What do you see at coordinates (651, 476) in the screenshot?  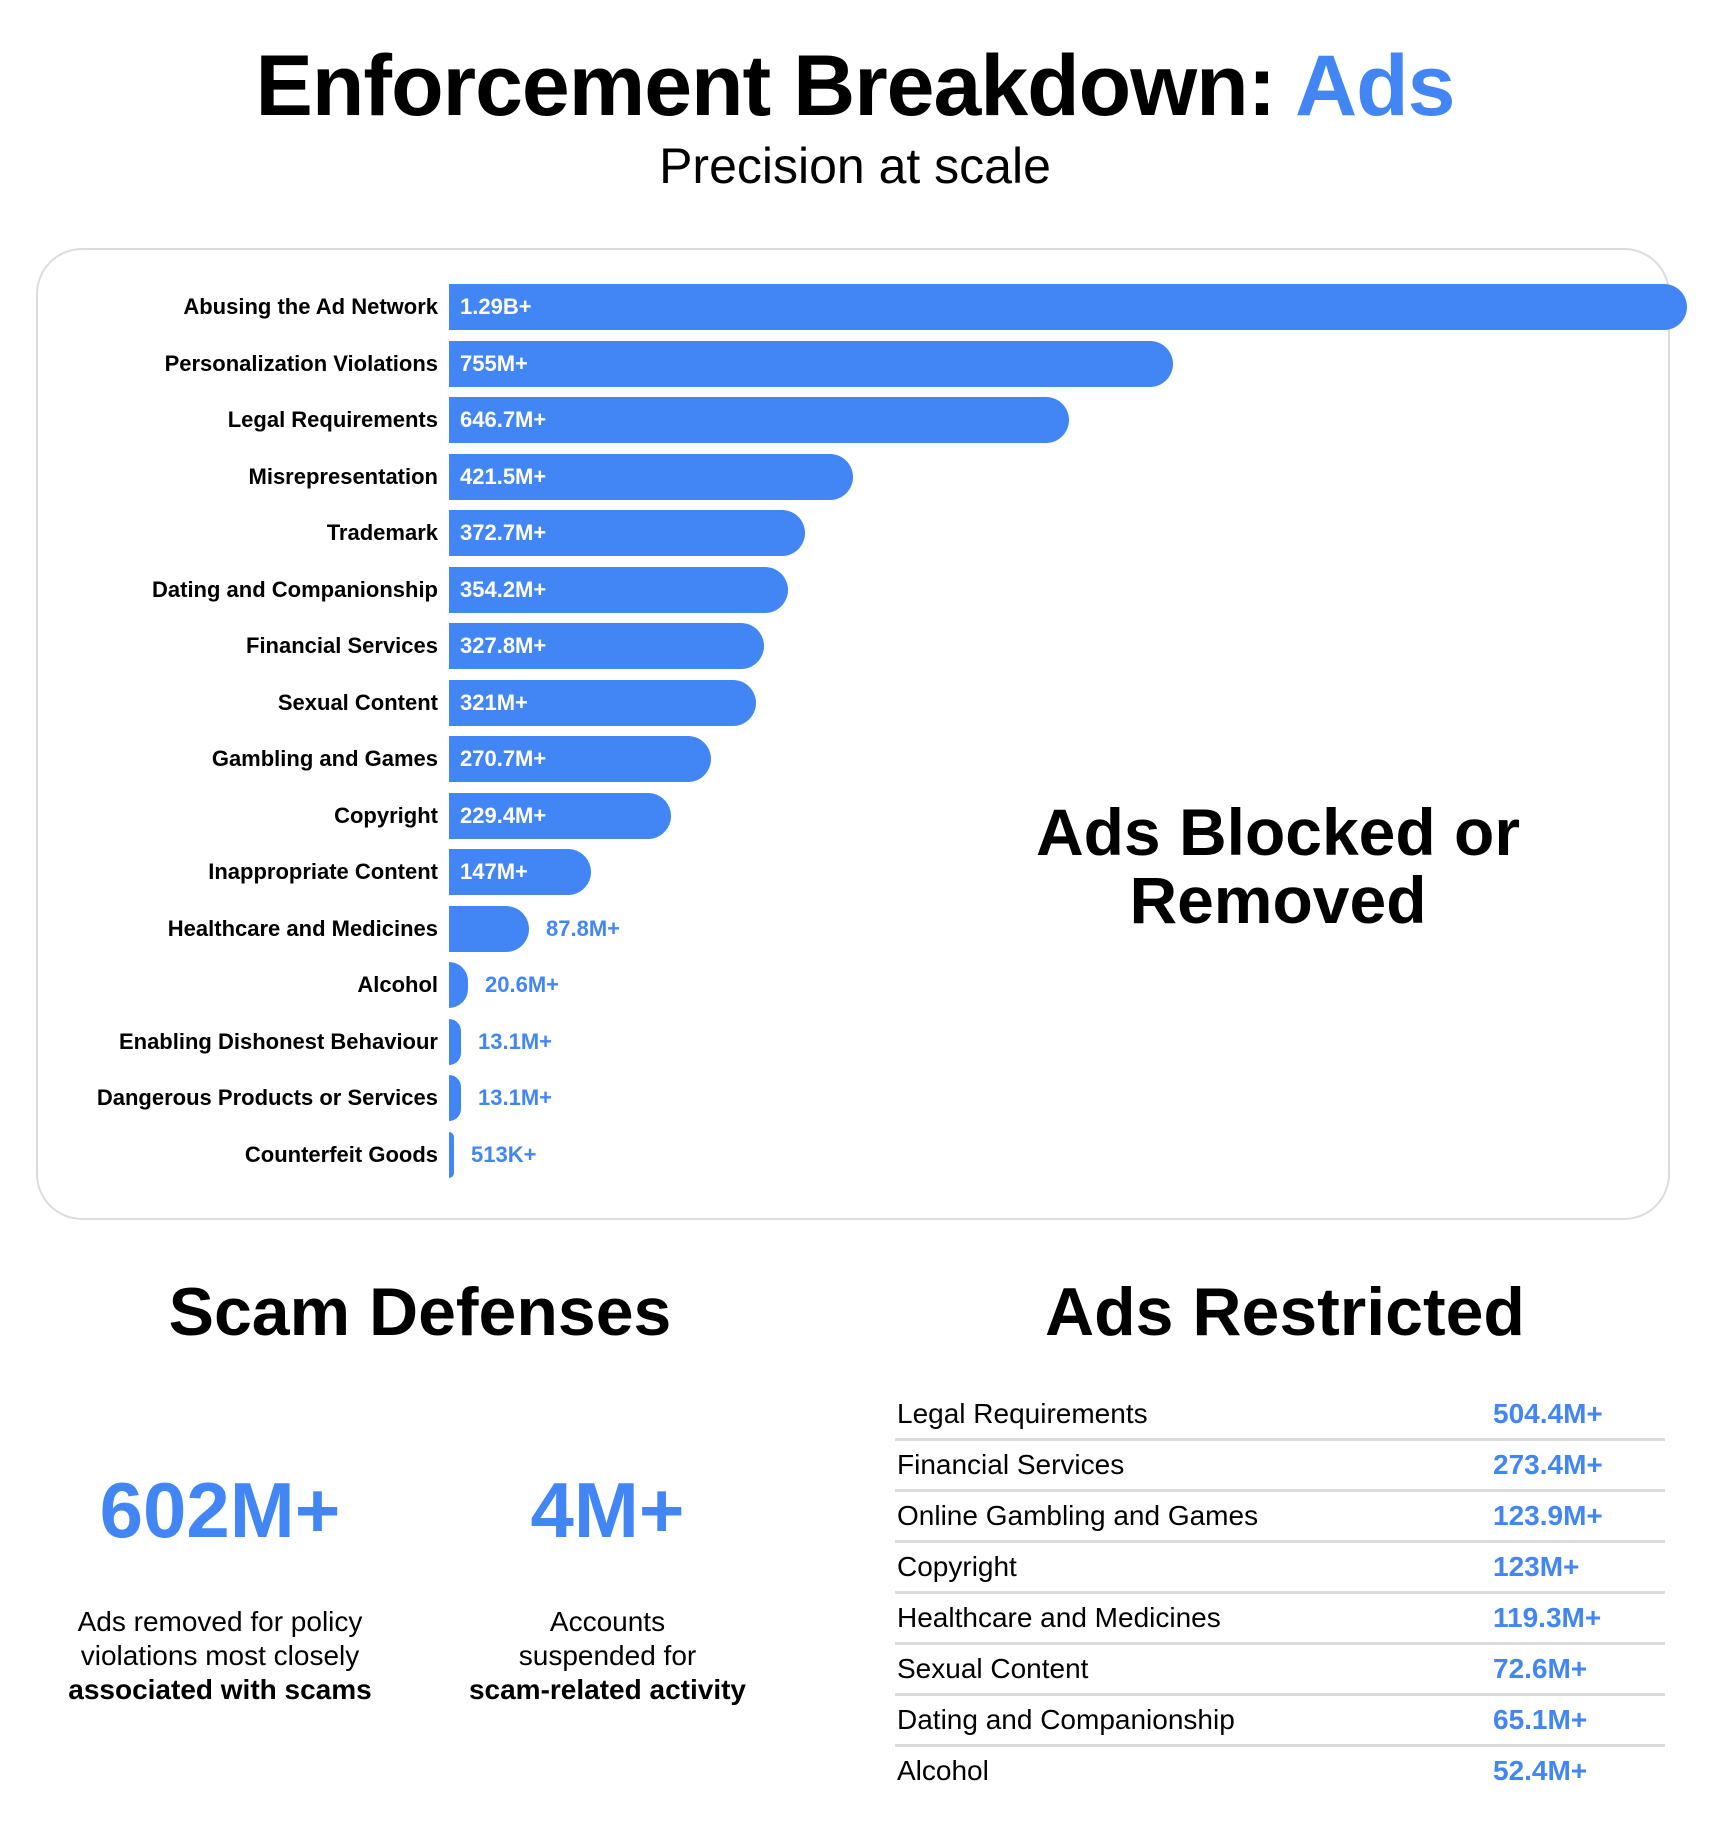 I see `bar: 421.5M+` at bounding box center [651, 476].